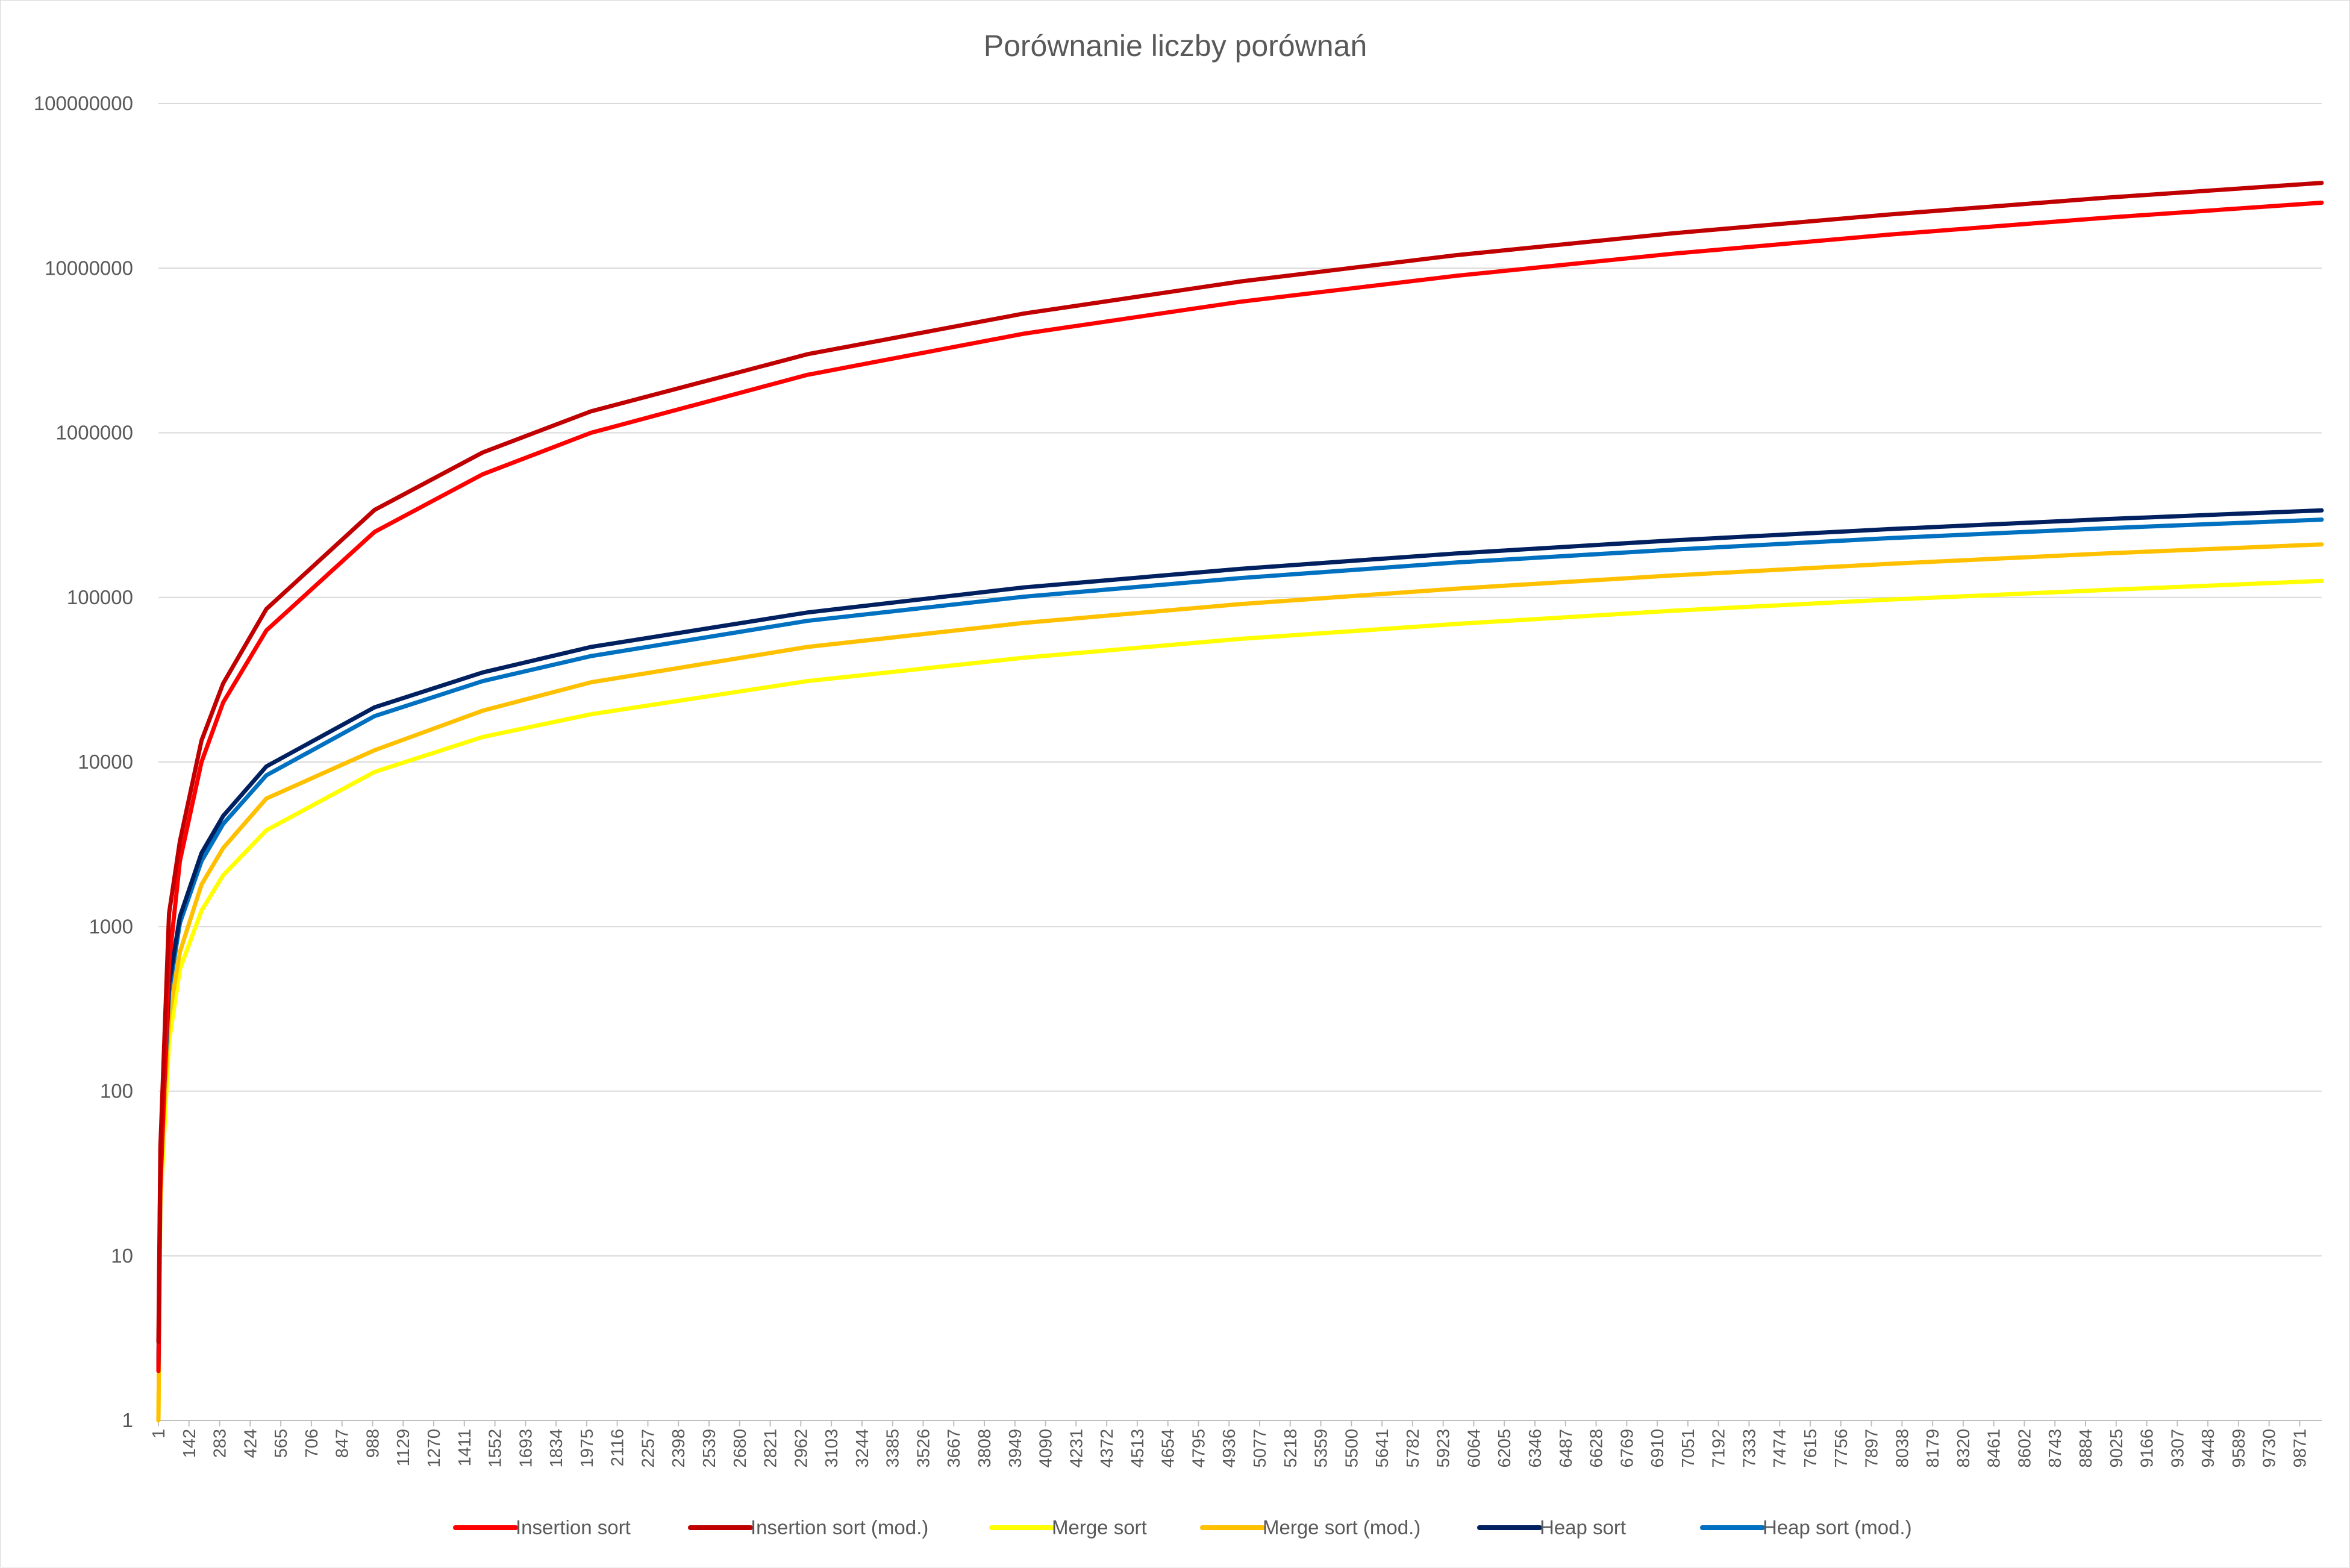  I want to click on x-tick-label: 5782, so click(1413, 1448).